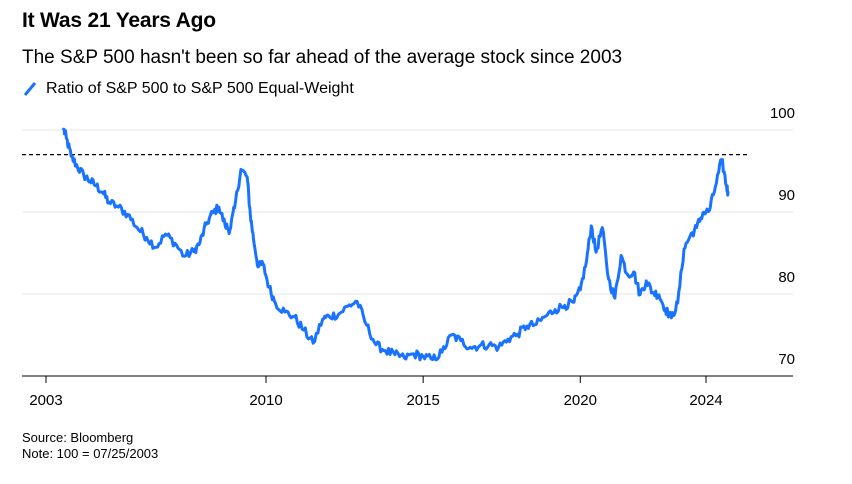 The height and width of the screenshot is (484, 852). I want to click on x-tick-label: 2020, so click(580, 400).